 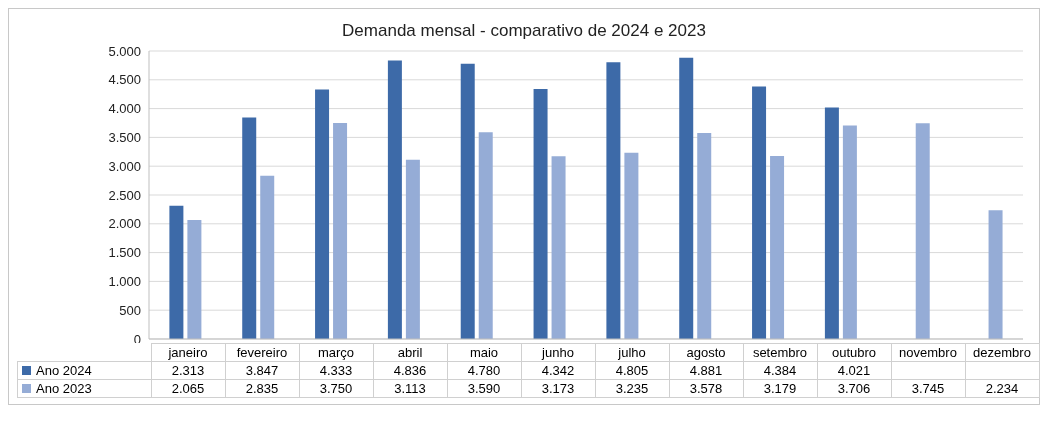 What do you see at coordinates (188, 388) in the screenshot?
I see `data-label: 2.065` at bounding box center [188, 388].